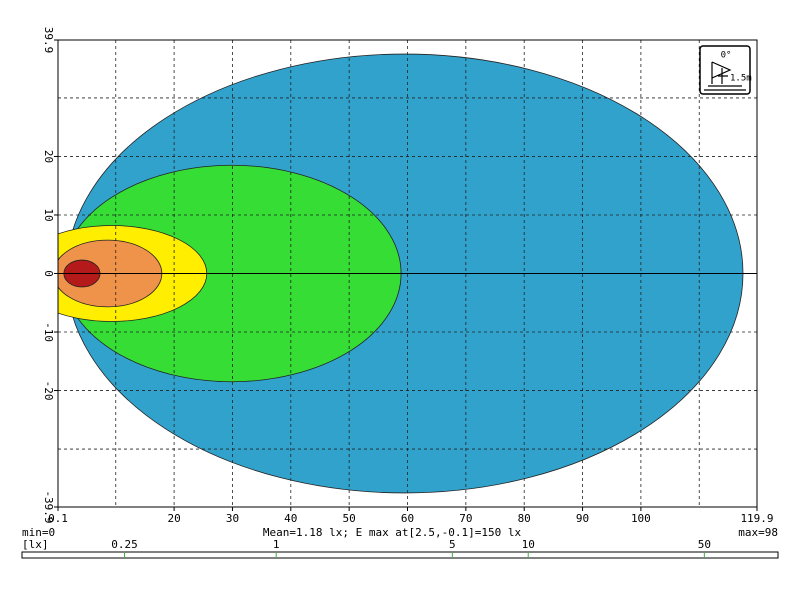  I want to click on y-tick-label: 20, so click(48, 156).